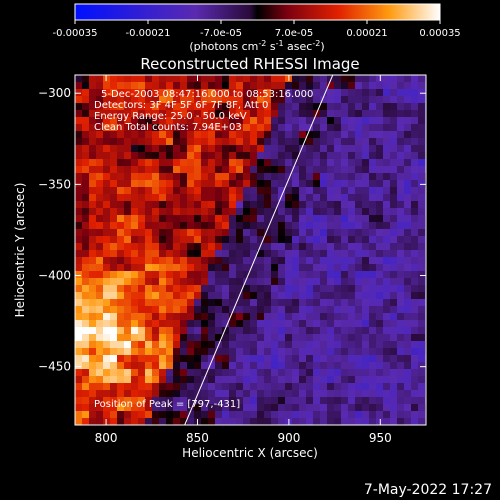 The image size is (500, 500). Describe the element at coordinates (256, 46) in the screenshot. I see `colorbar-unit: (photons cm-2 s-1 asec-2)` at that location.